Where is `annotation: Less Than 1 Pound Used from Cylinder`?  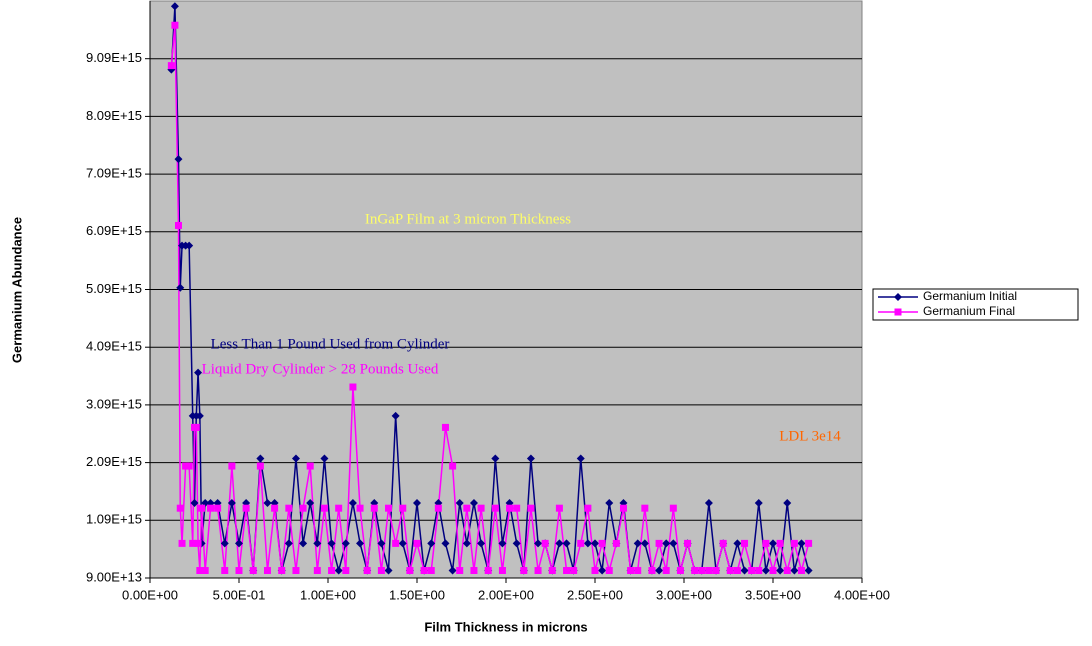 annotation: Less Than 1 Pound Used from Cylinder is located at coordinates (330, 344).